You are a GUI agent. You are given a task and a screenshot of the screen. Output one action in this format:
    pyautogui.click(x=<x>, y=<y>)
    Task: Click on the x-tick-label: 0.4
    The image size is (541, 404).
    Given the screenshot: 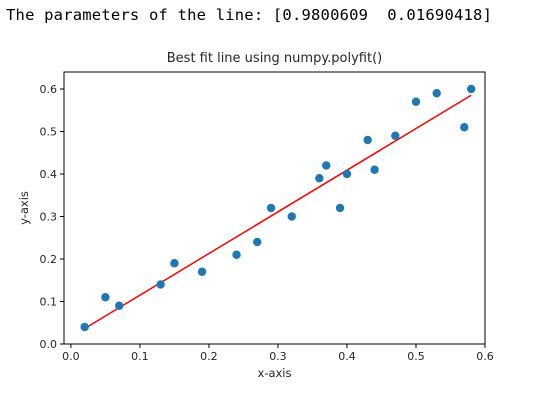 What is the action you would take?
    pyautogui.click(x=347, y=356)
    